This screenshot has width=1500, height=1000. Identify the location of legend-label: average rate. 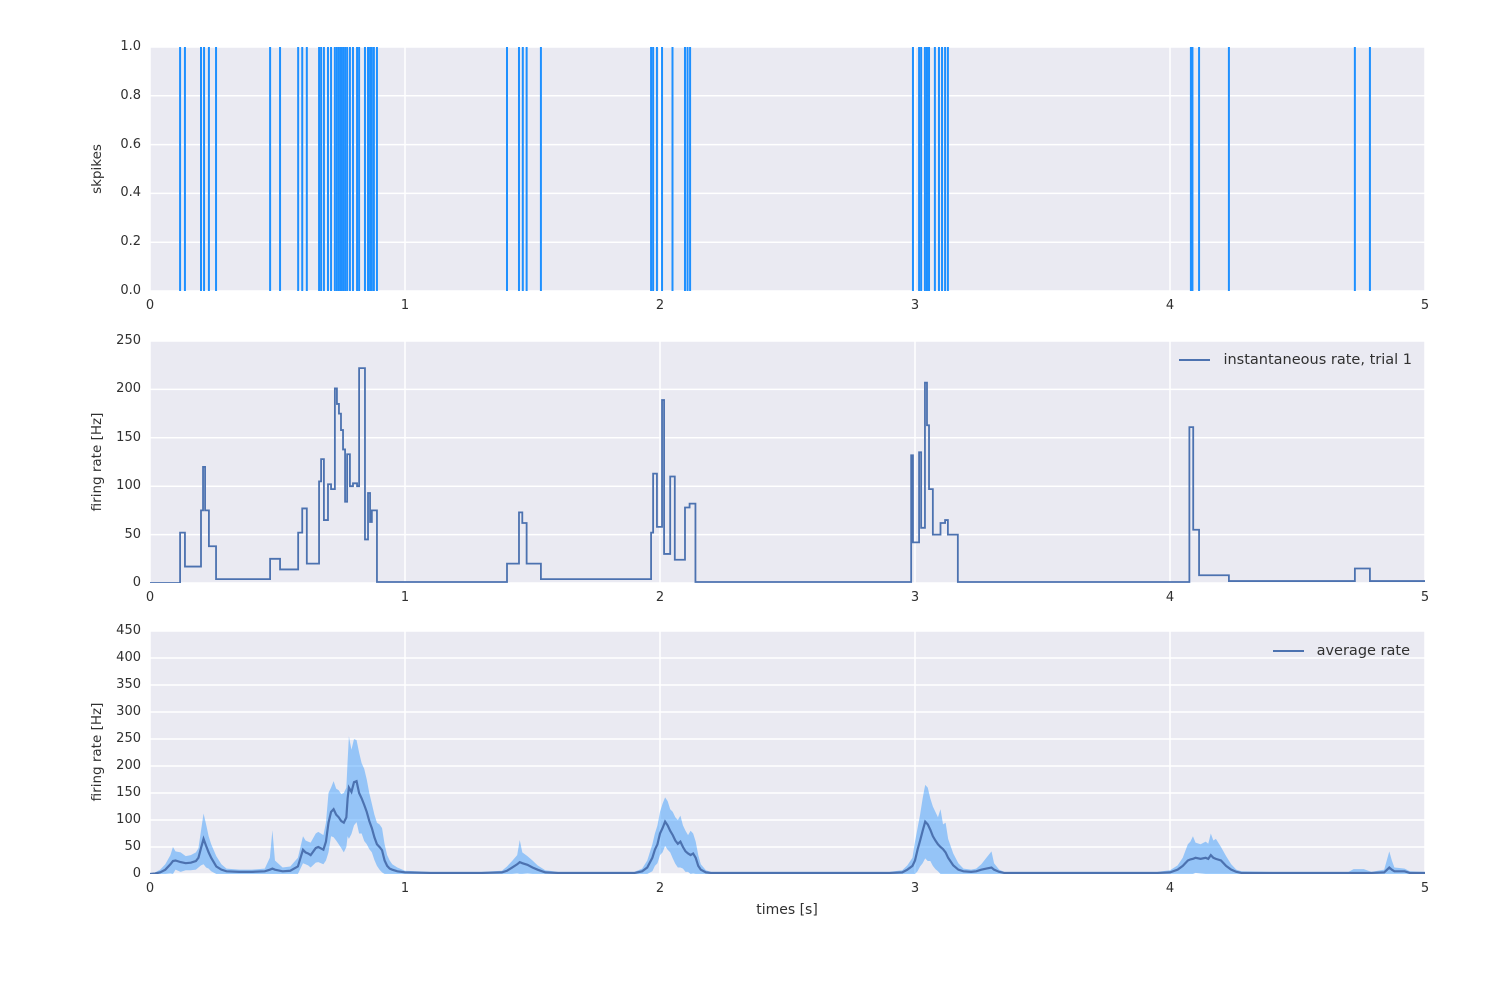
(1363, 651).